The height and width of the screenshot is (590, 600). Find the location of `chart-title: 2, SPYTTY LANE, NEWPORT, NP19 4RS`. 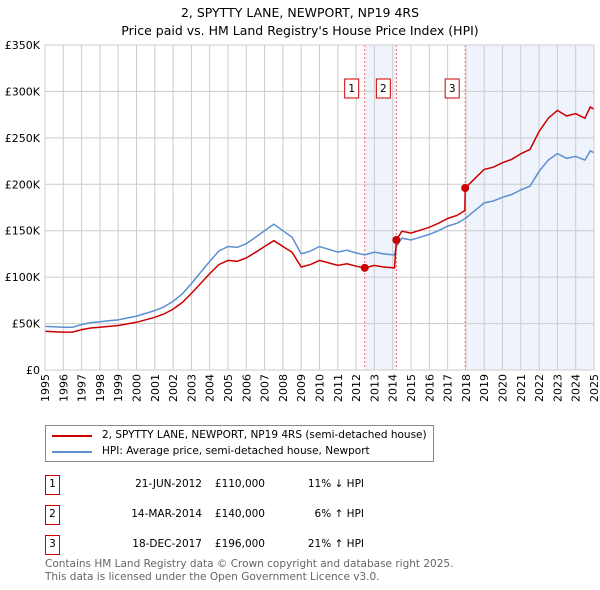

chart-title: 2, SPYTTY LANE, NEWPORT, NP19 4RS is located at coordinates (300, 12).